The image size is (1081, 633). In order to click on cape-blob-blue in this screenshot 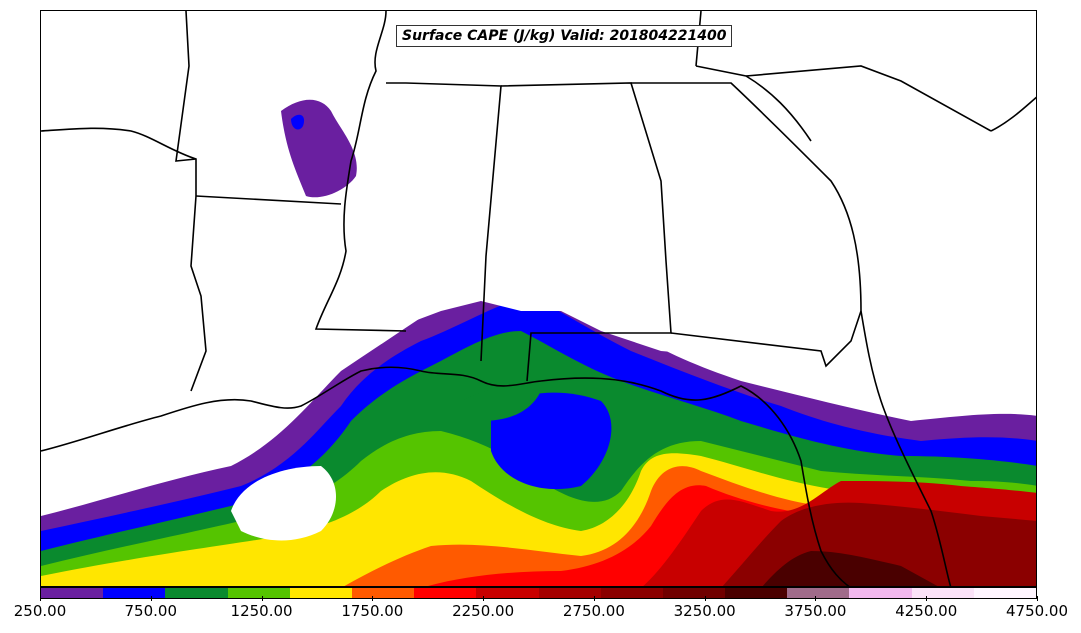, I will do `click(551, 441)`.